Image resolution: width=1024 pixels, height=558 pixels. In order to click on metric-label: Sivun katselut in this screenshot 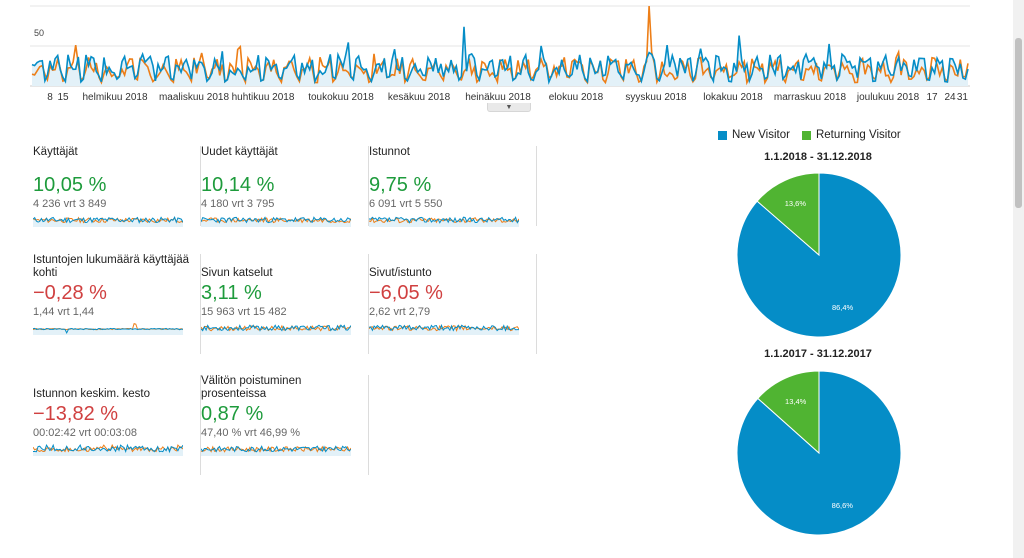, I will do `click(237, 273)`.